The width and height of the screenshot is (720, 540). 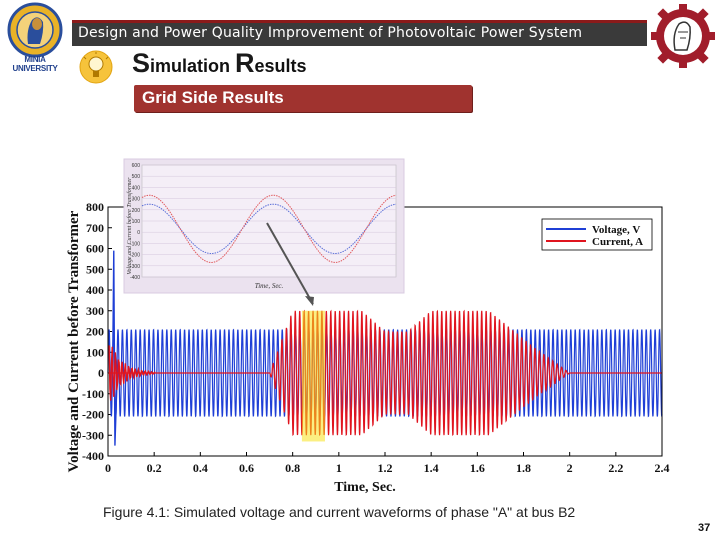 What do you see at coordinates (108, 468) in the screenshot?
I see `x-tick-label: 0` at bounding box center [108, 468].